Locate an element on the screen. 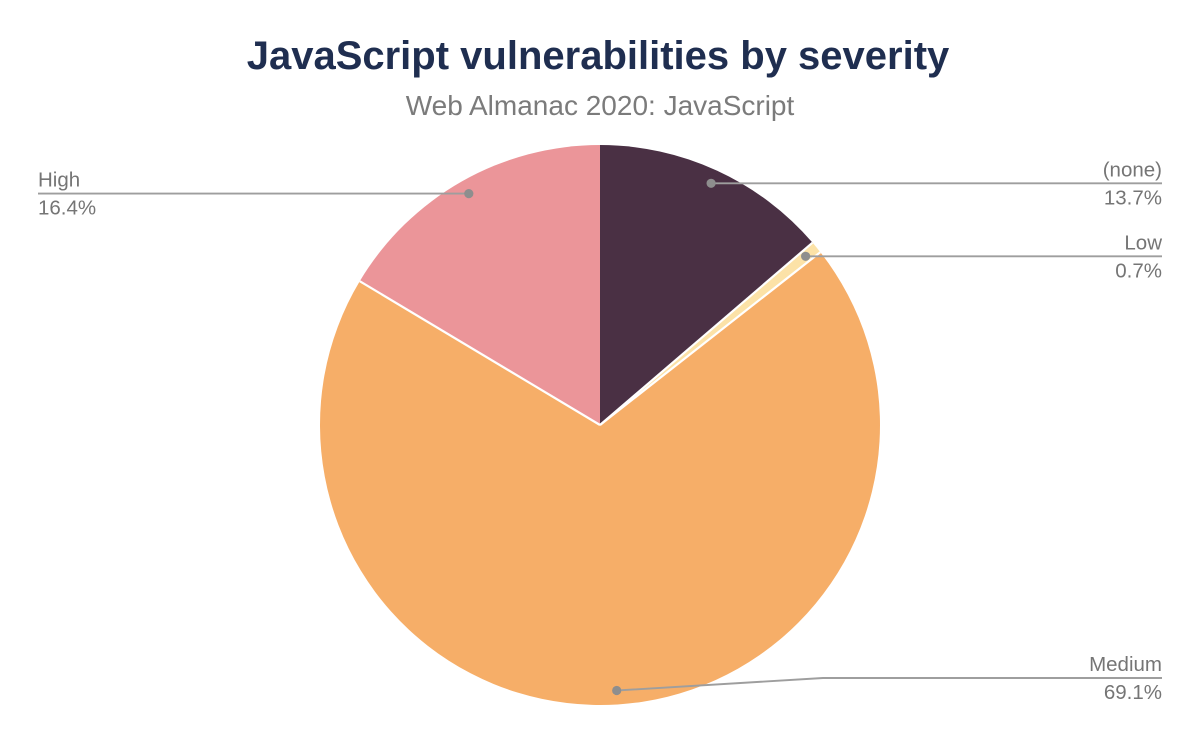  pie-slice-low is located at coordinates (710, 333).